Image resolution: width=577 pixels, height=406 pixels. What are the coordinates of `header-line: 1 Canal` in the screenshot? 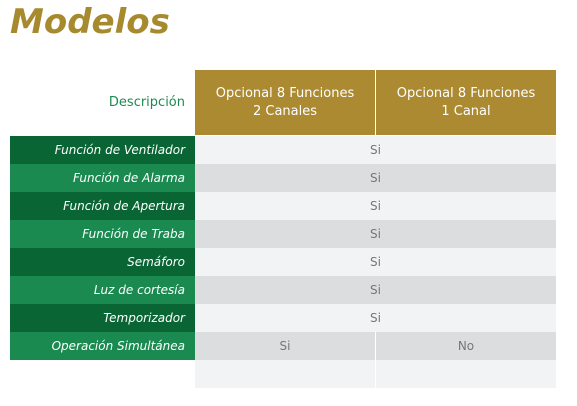 It's located at (466, 111).